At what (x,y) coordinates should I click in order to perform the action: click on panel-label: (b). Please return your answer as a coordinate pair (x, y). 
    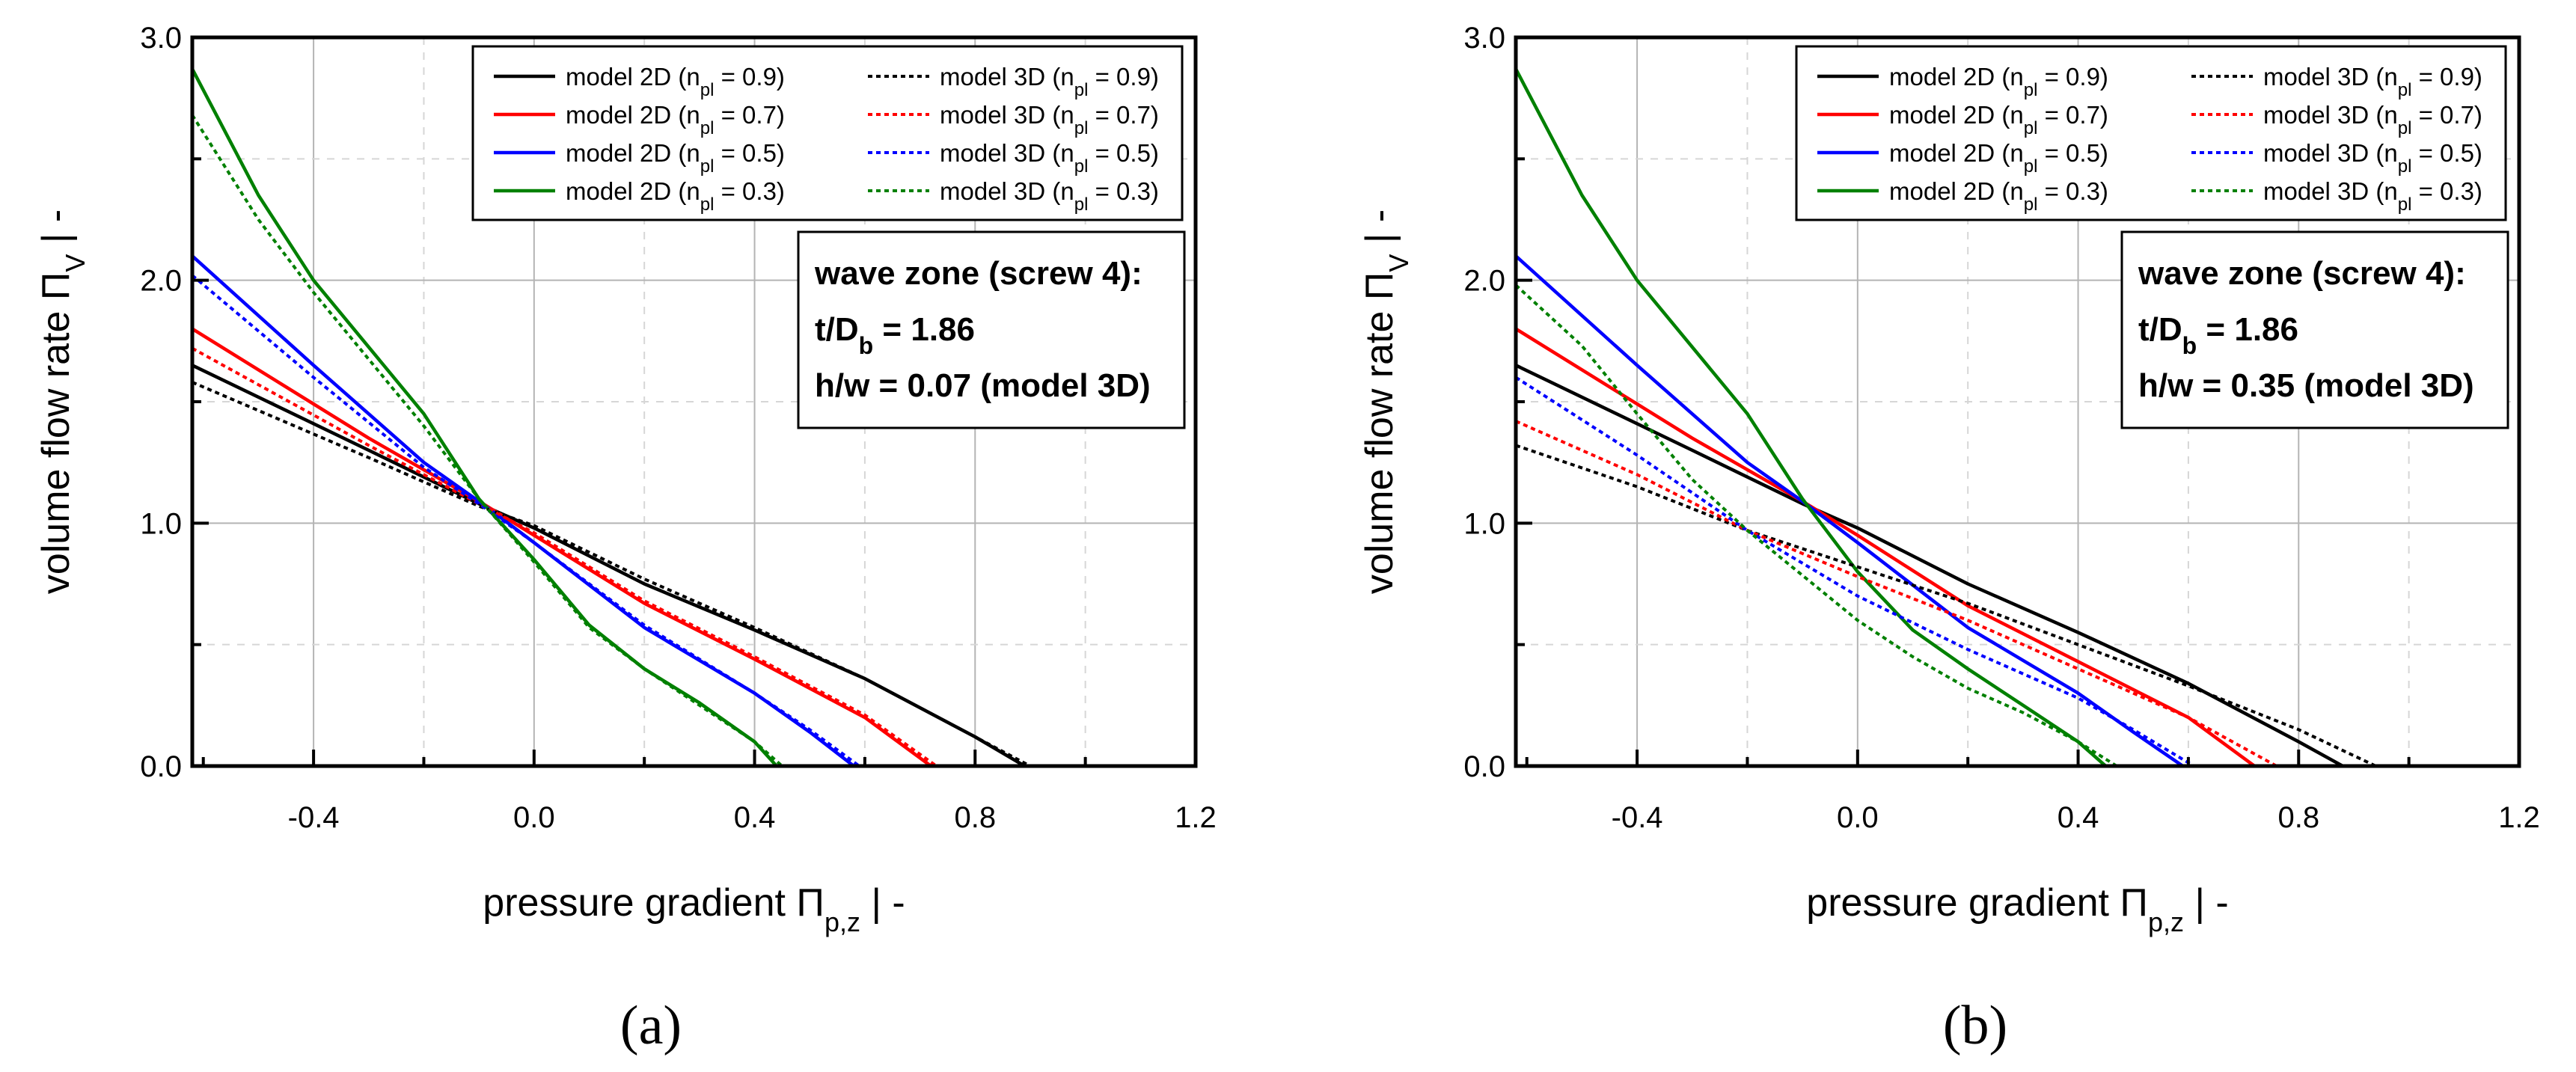
    Looking at the image, I should click on (1975, 1025).